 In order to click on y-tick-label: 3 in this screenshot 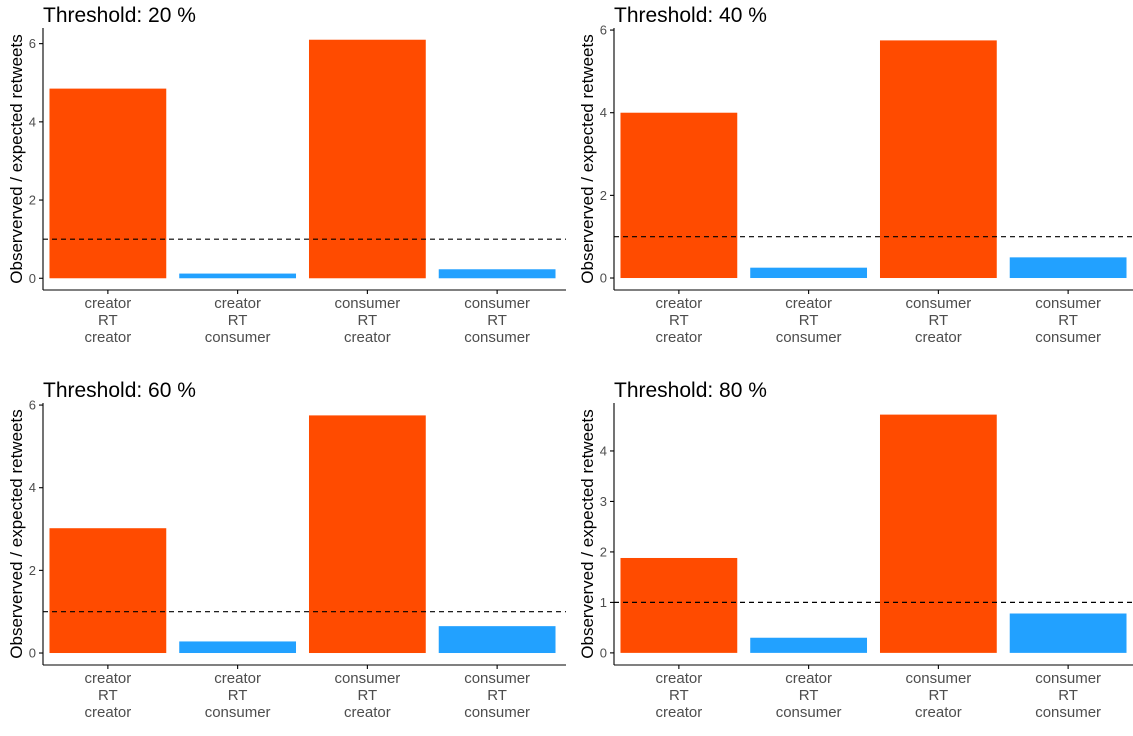, I will do `click(603, 501)`.